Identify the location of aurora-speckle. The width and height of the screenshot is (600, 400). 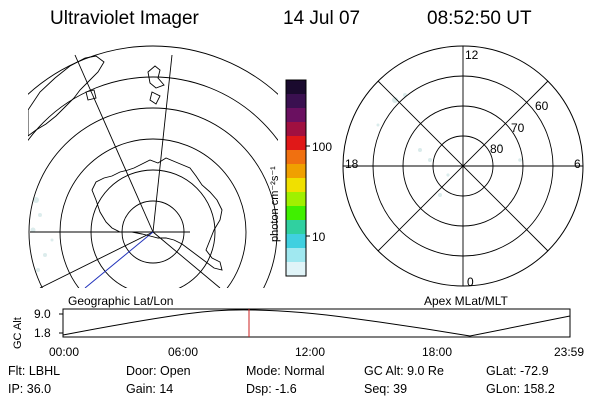
(42, 234).